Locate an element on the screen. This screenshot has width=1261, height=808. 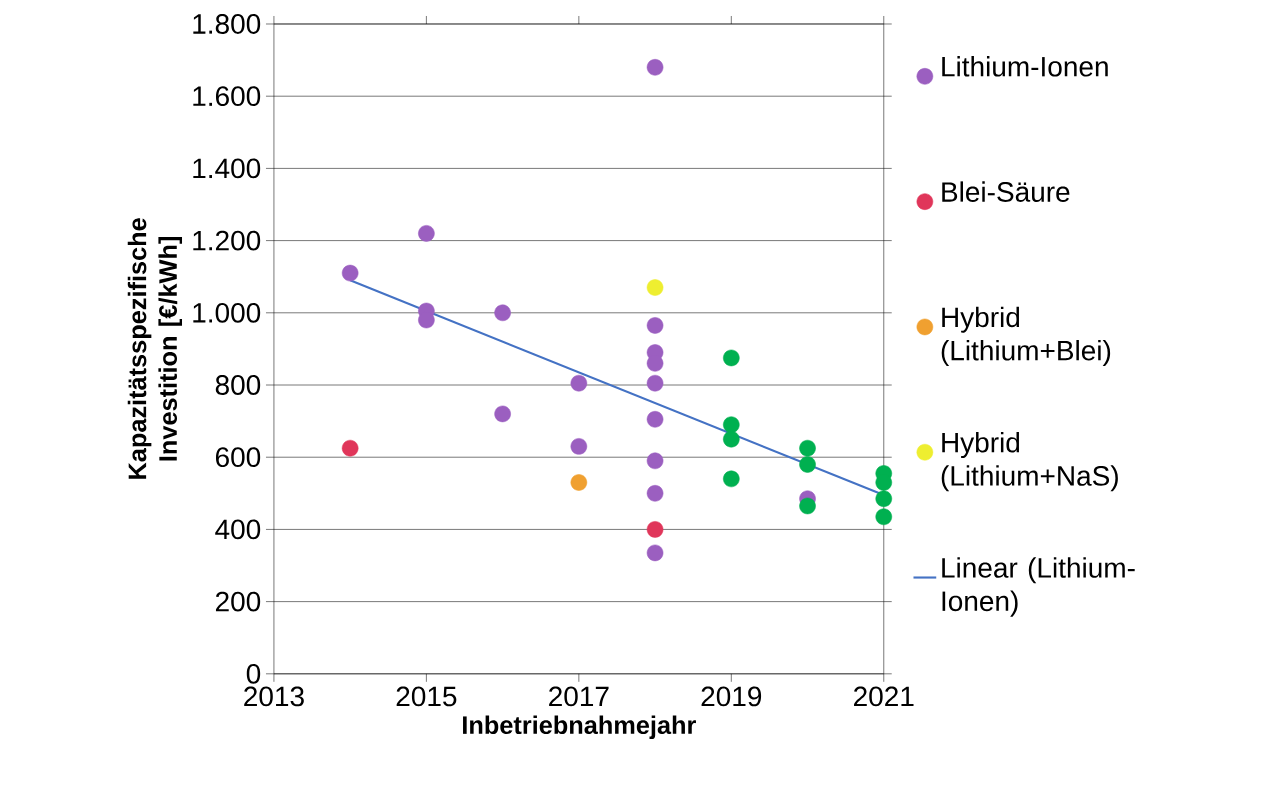
y-tick-label: 1.600 is located at coordinates (227, 96).